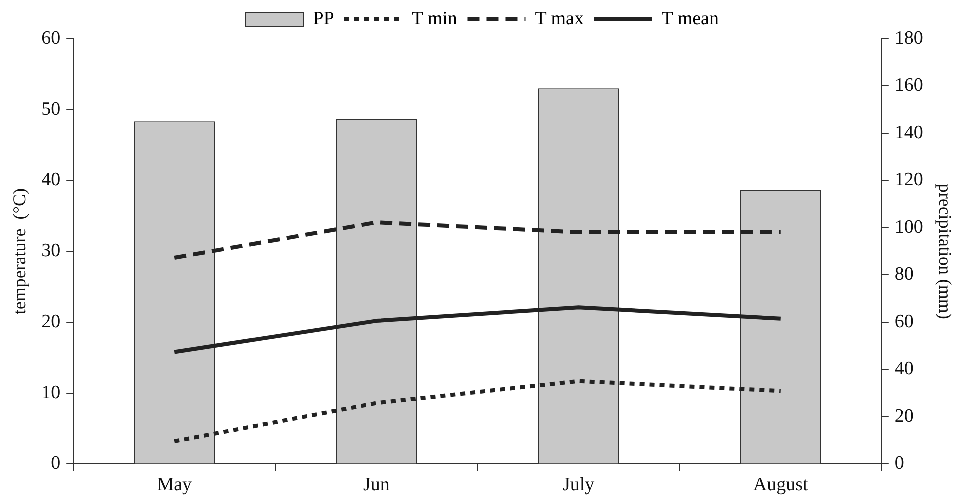  I want to click on y2-tick-label: 100, so click(909, 227).